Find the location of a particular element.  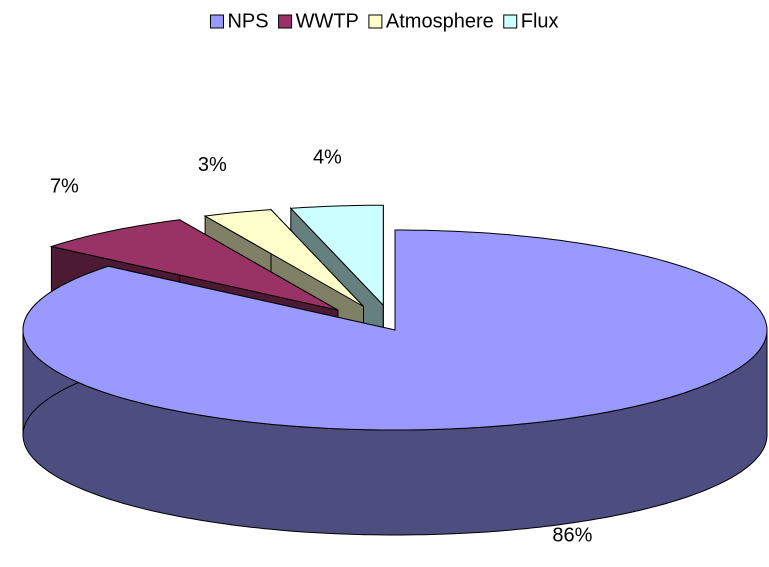

data-label: 4% is located at coordinates (327, 157).